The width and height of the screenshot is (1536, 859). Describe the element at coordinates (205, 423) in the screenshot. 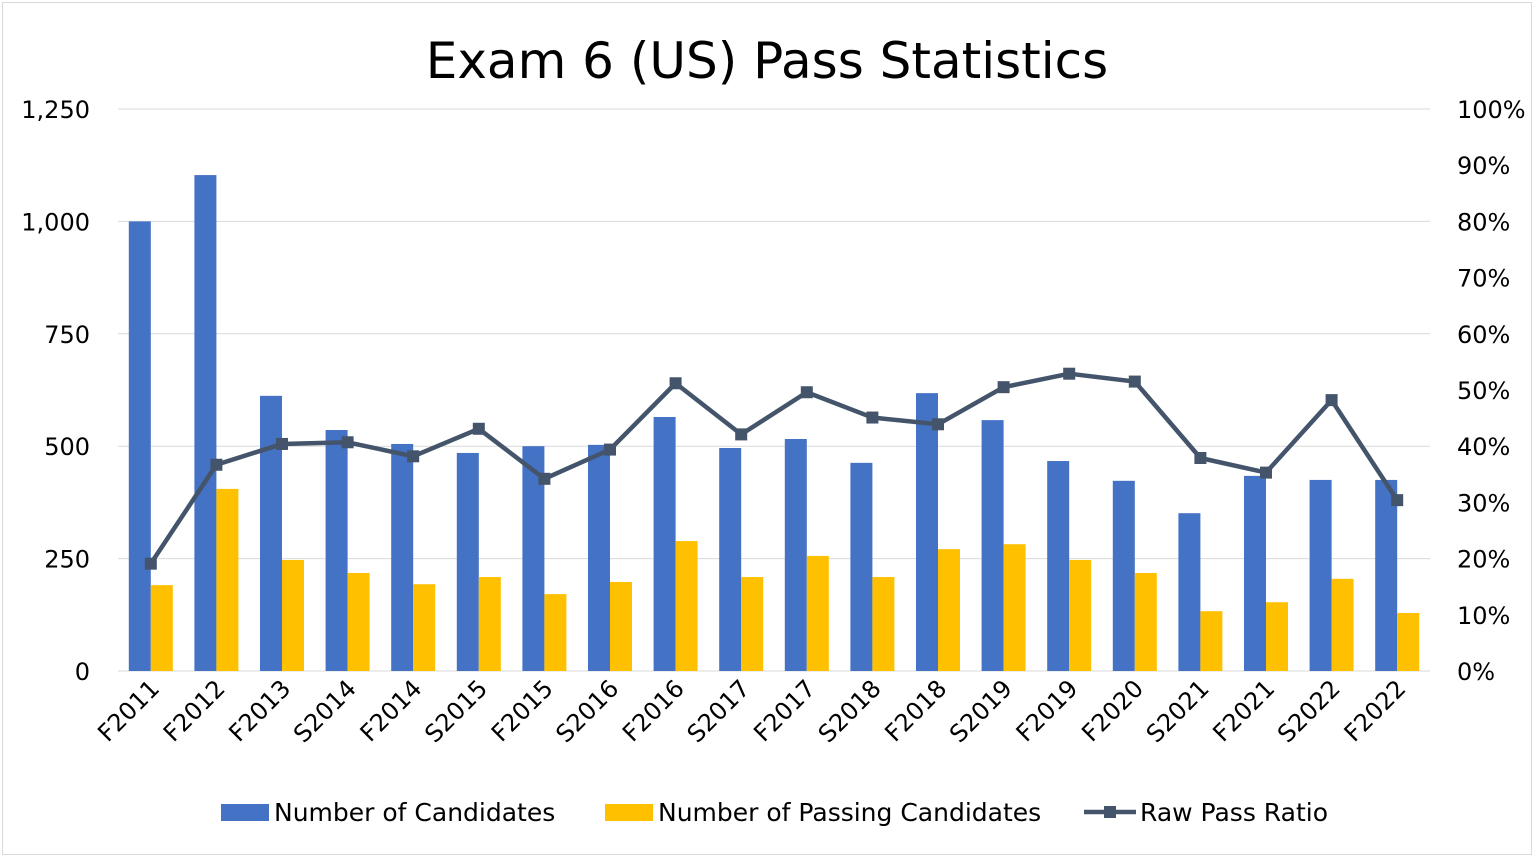

I see `bar-candidates-F2012` at that location.